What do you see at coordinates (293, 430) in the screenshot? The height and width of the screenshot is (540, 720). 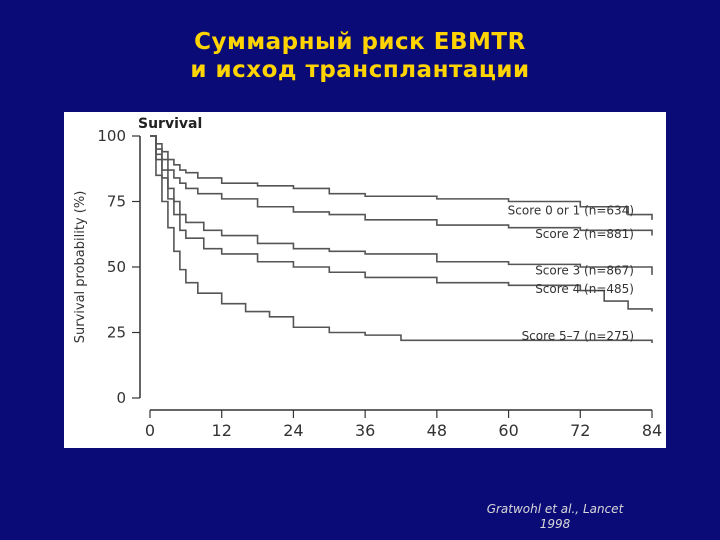 I see `x-tick-label-24: 24` at bounding box center [293, 430].